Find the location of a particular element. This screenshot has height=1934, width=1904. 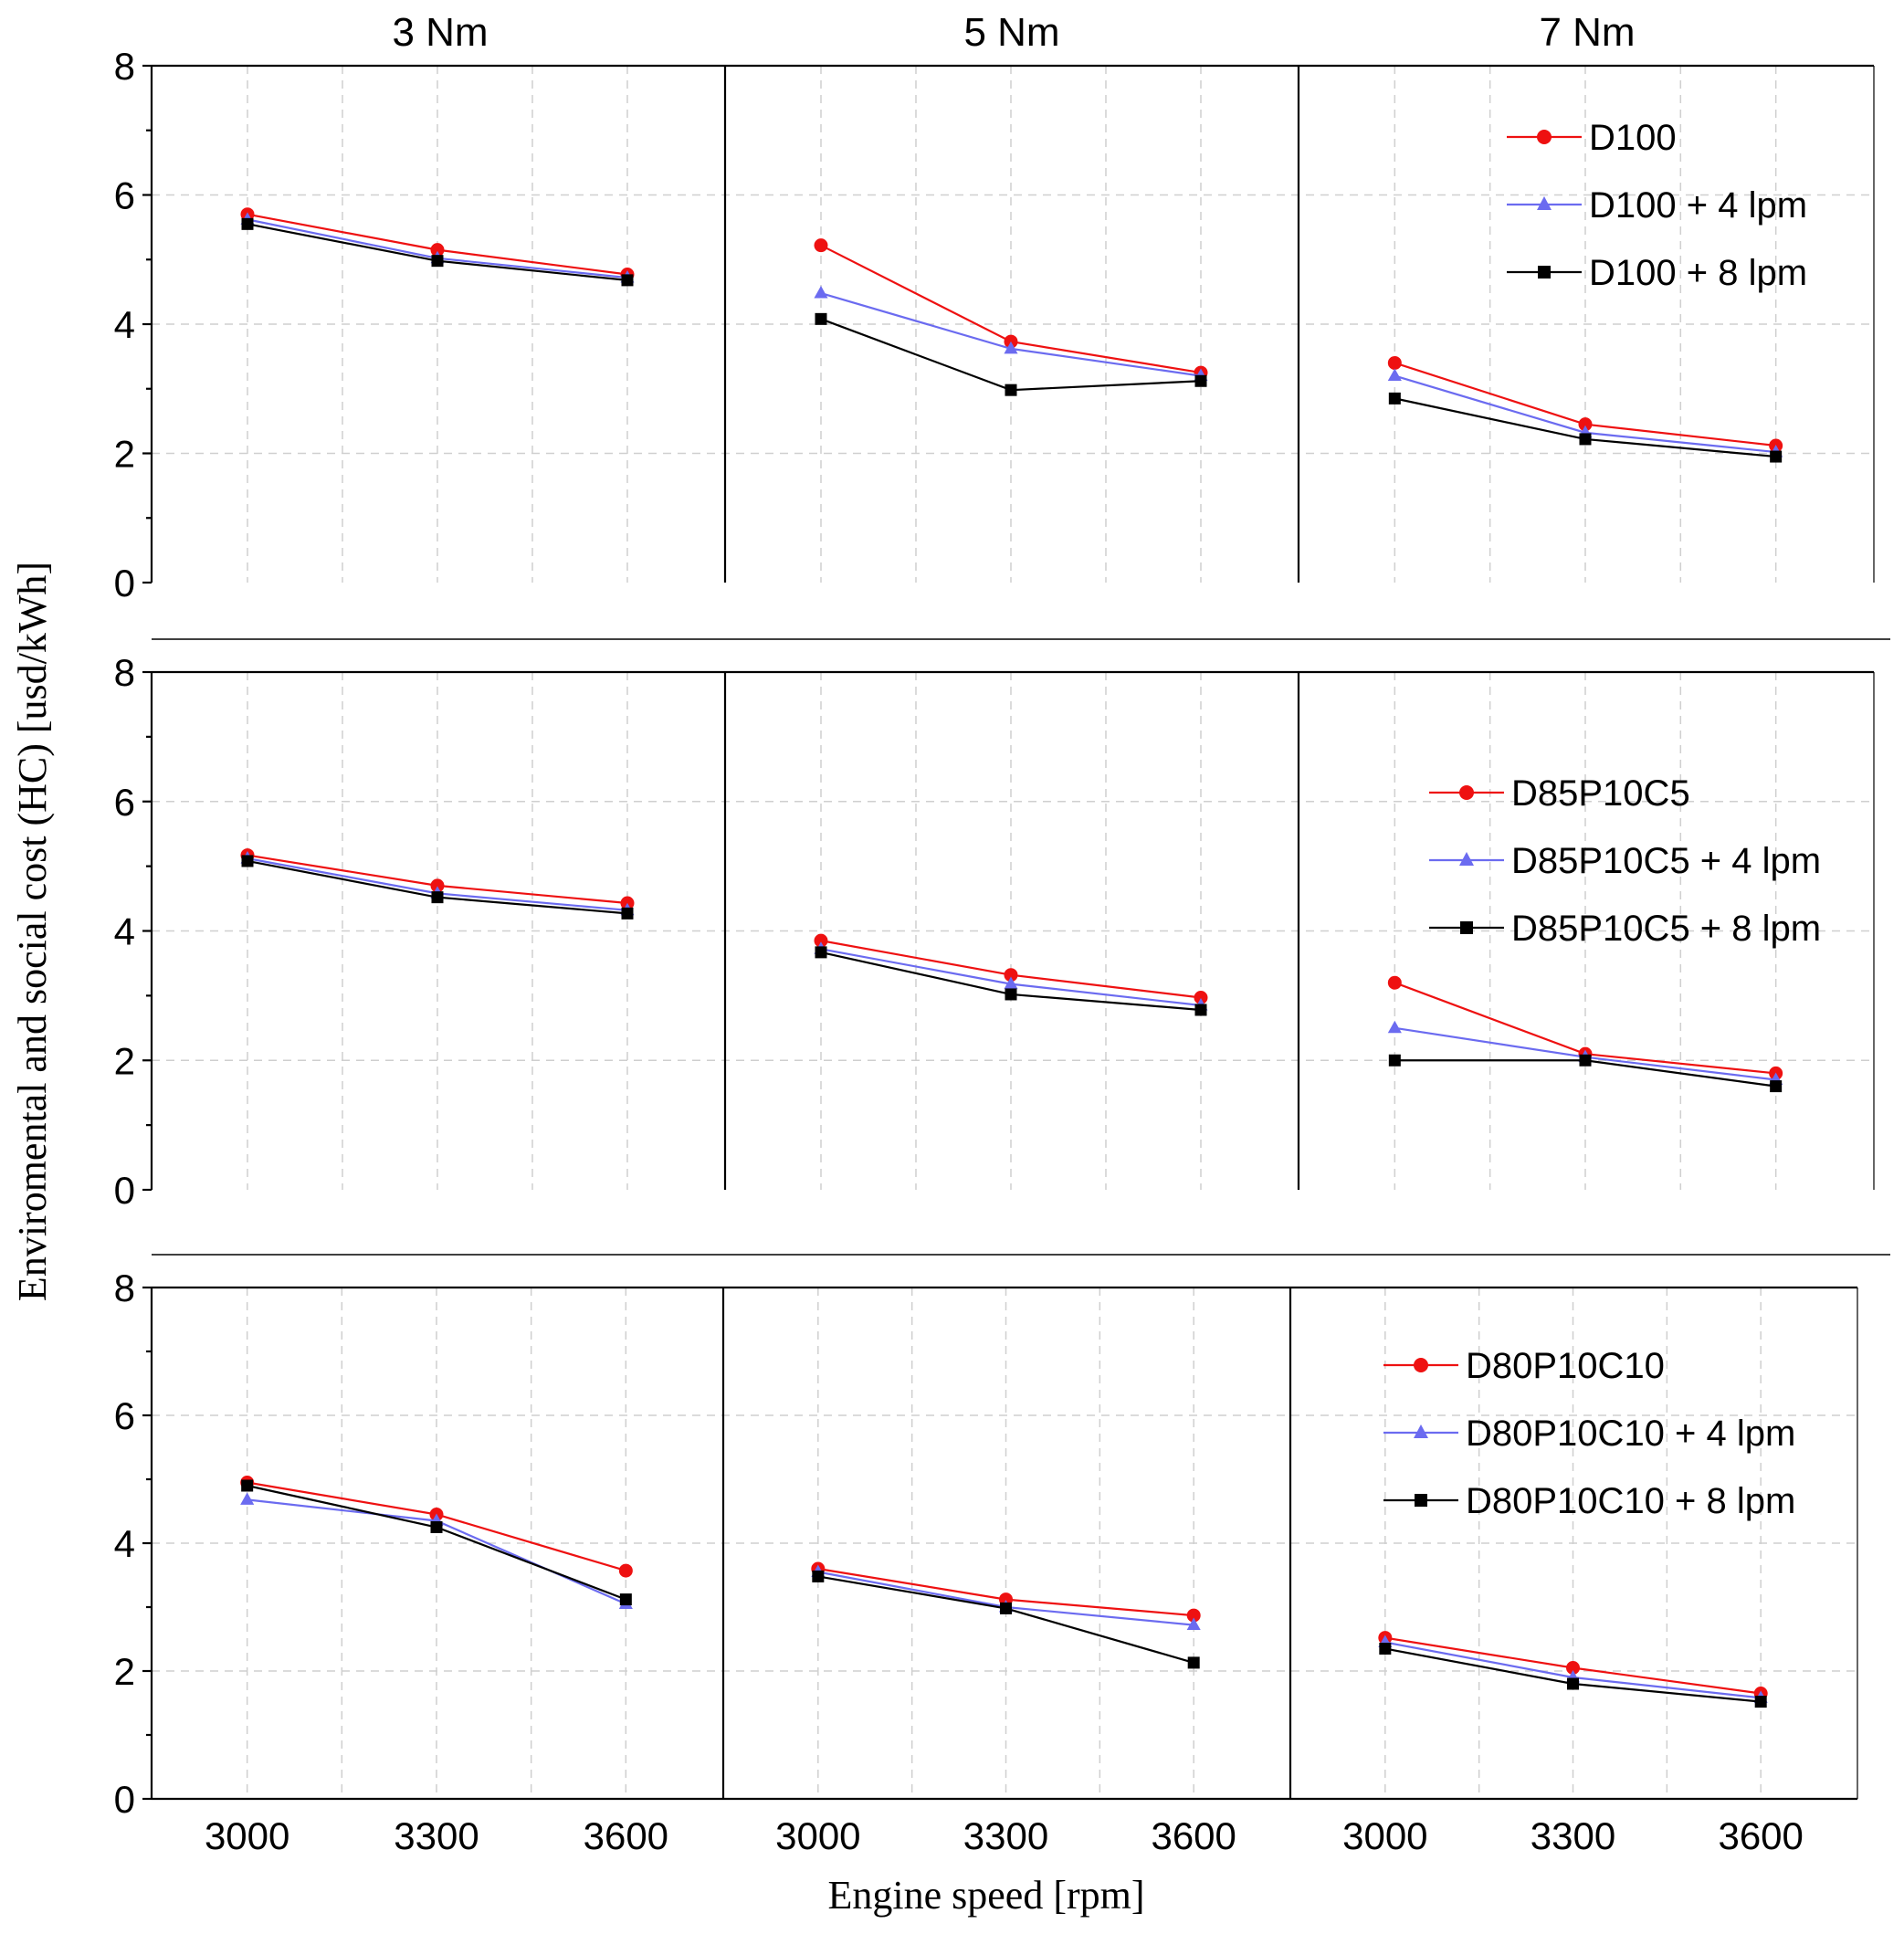

legend-entry-3: D85P10C5 + 8 lpm is located at coordinates (1625, 929).